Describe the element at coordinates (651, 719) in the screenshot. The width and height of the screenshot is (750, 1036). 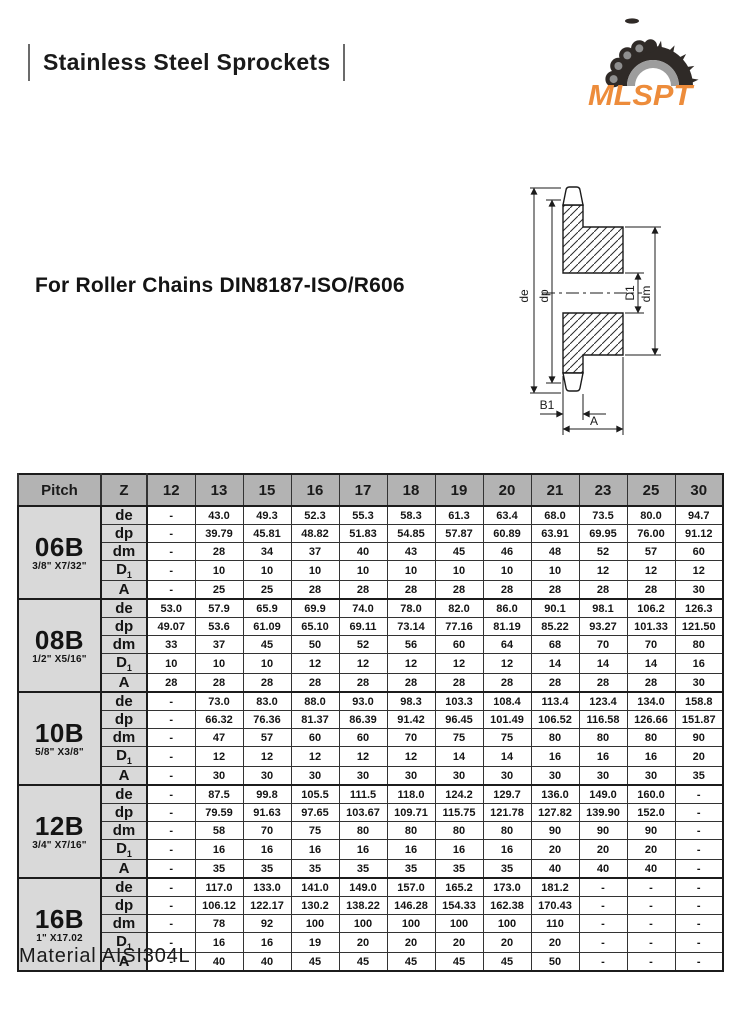
I see `value-cell: 126.66` at that location.